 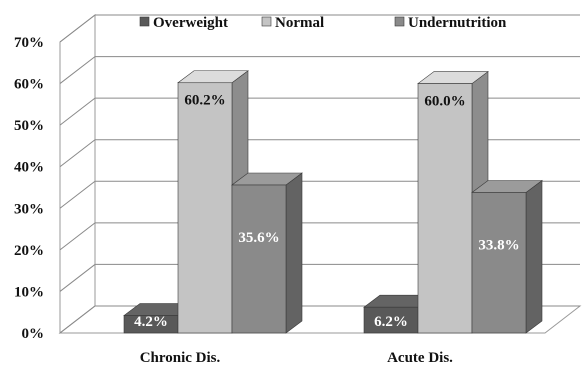 I want to click on legend-item-overweight: Overweight, so click(x=184, y=23).